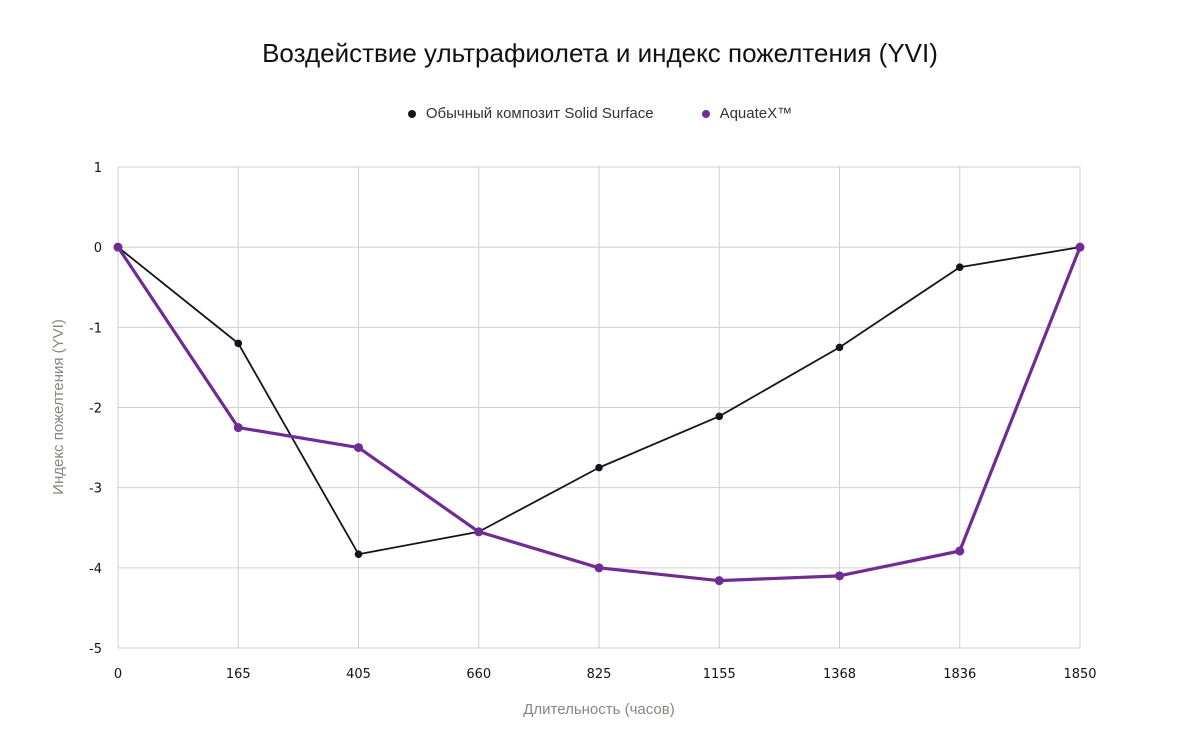 This screenshot has width=1200, height=750. I want to click on legend: Обычный композит Solid Surface AquateX™, so click(600, 113).